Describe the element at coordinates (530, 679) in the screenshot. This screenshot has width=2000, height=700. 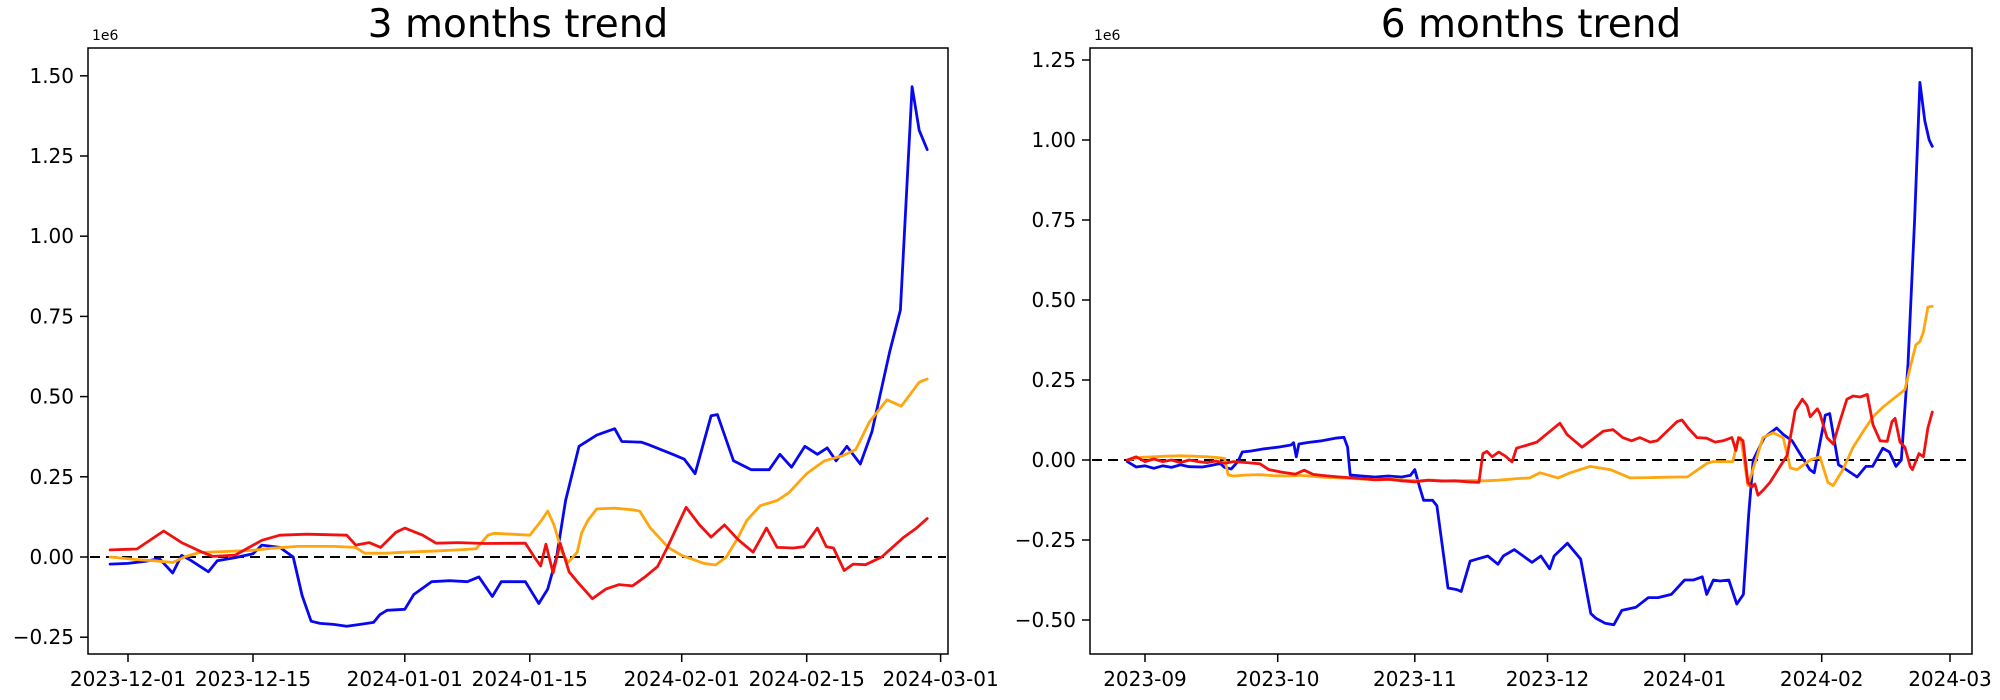
I see `x-tick-label: 2024-01-15` at that location.